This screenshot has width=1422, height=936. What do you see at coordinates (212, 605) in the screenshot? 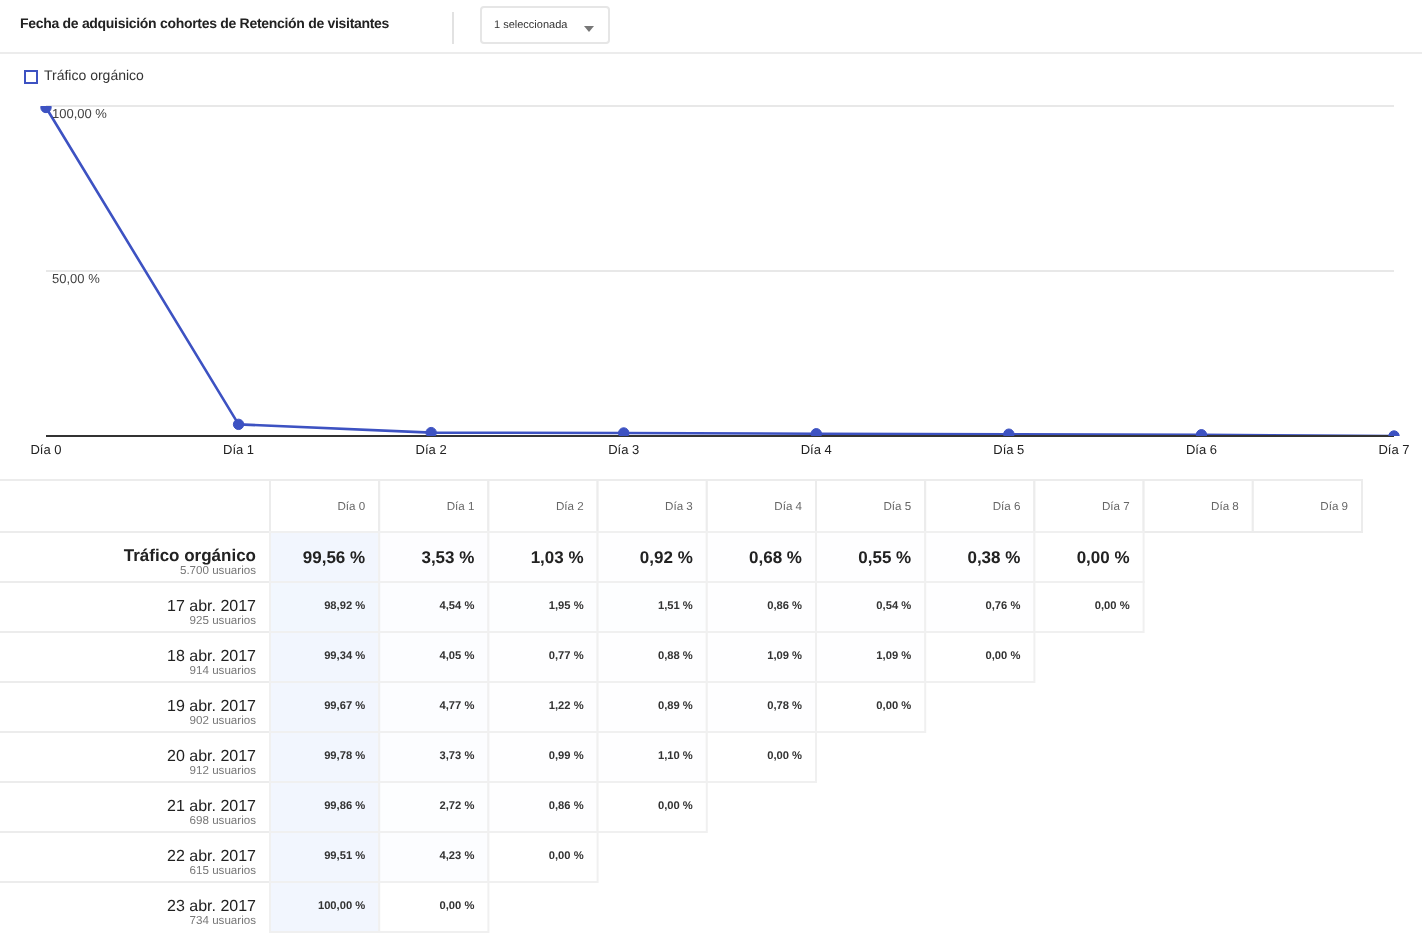
I see `y-tick-label: 17 abr. 2017` at bounding box center [212, 605].